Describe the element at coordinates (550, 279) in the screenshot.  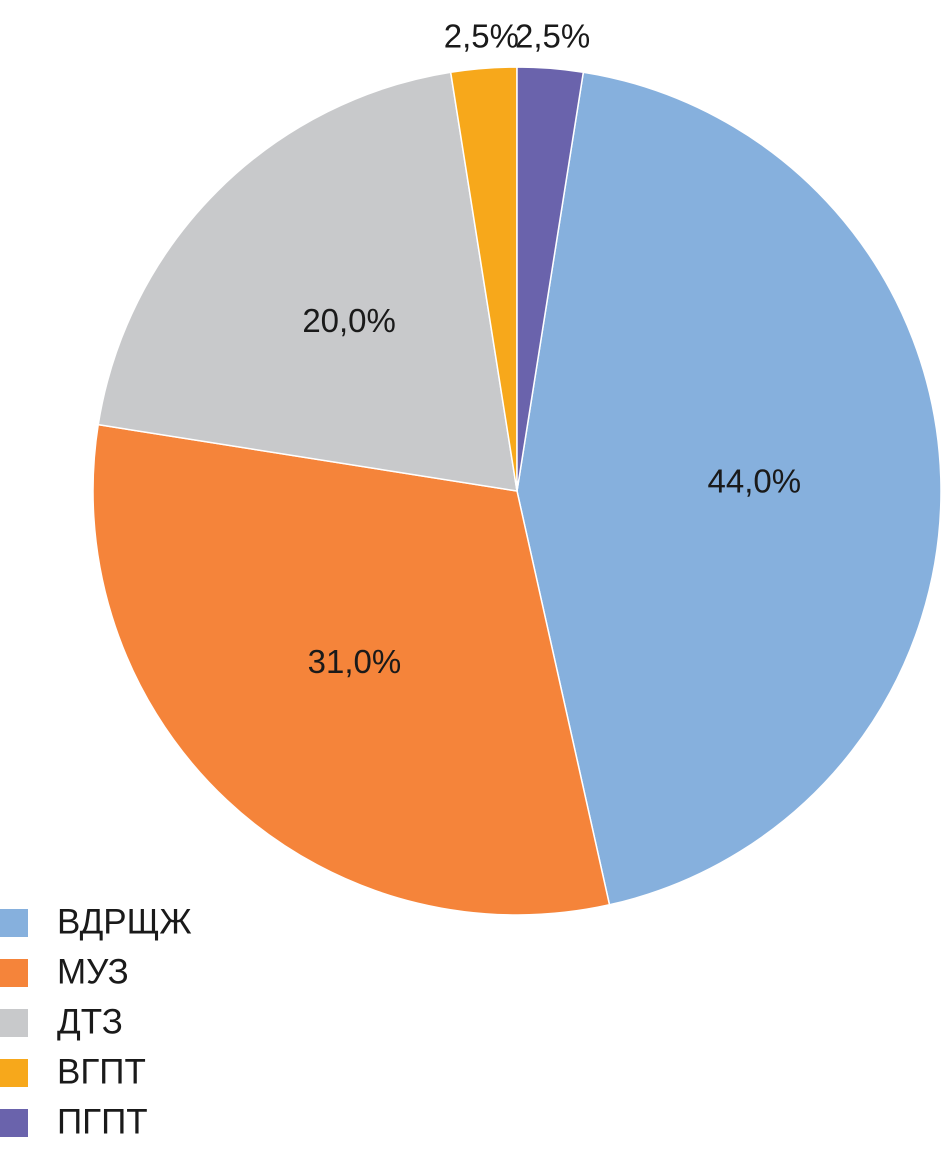
I see `pie-slice` at that location.